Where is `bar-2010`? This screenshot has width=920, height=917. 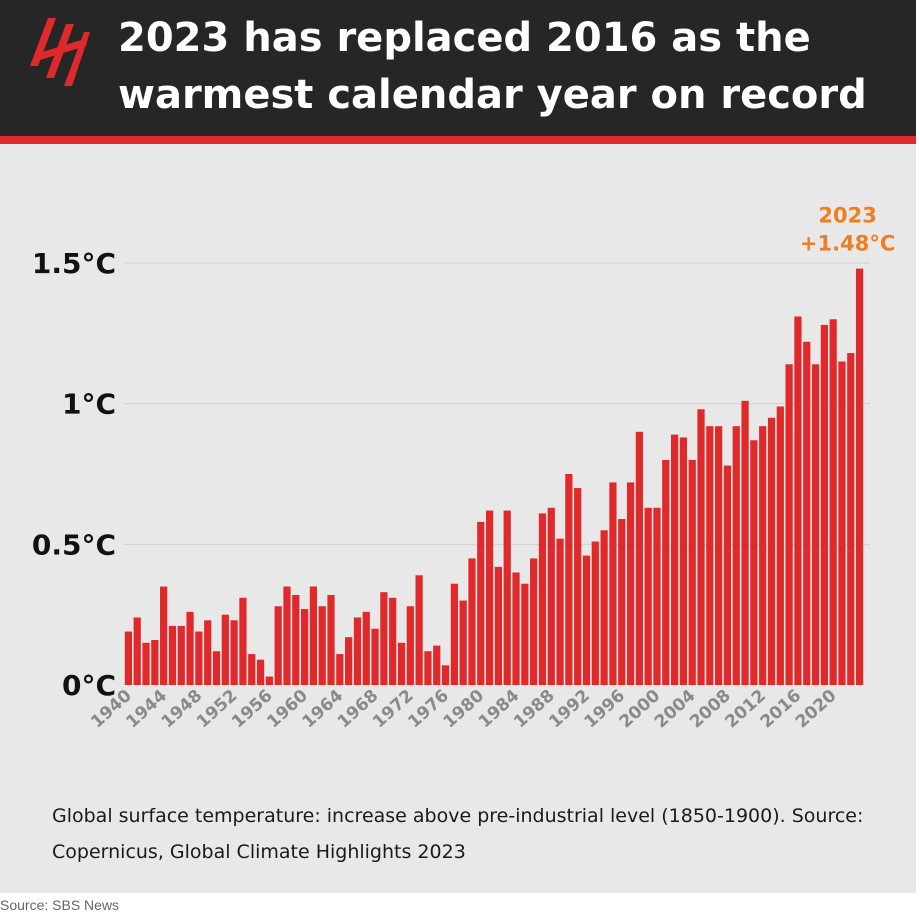 bar-2010 is located at coordinates (745, 542).